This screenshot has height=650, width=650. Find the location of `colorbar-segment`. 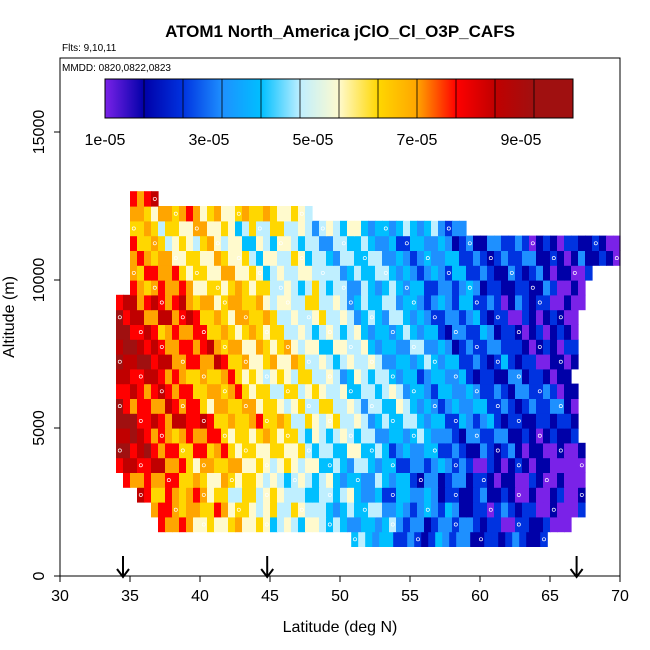

colorbar-segment is located at coordinates (515, 98).